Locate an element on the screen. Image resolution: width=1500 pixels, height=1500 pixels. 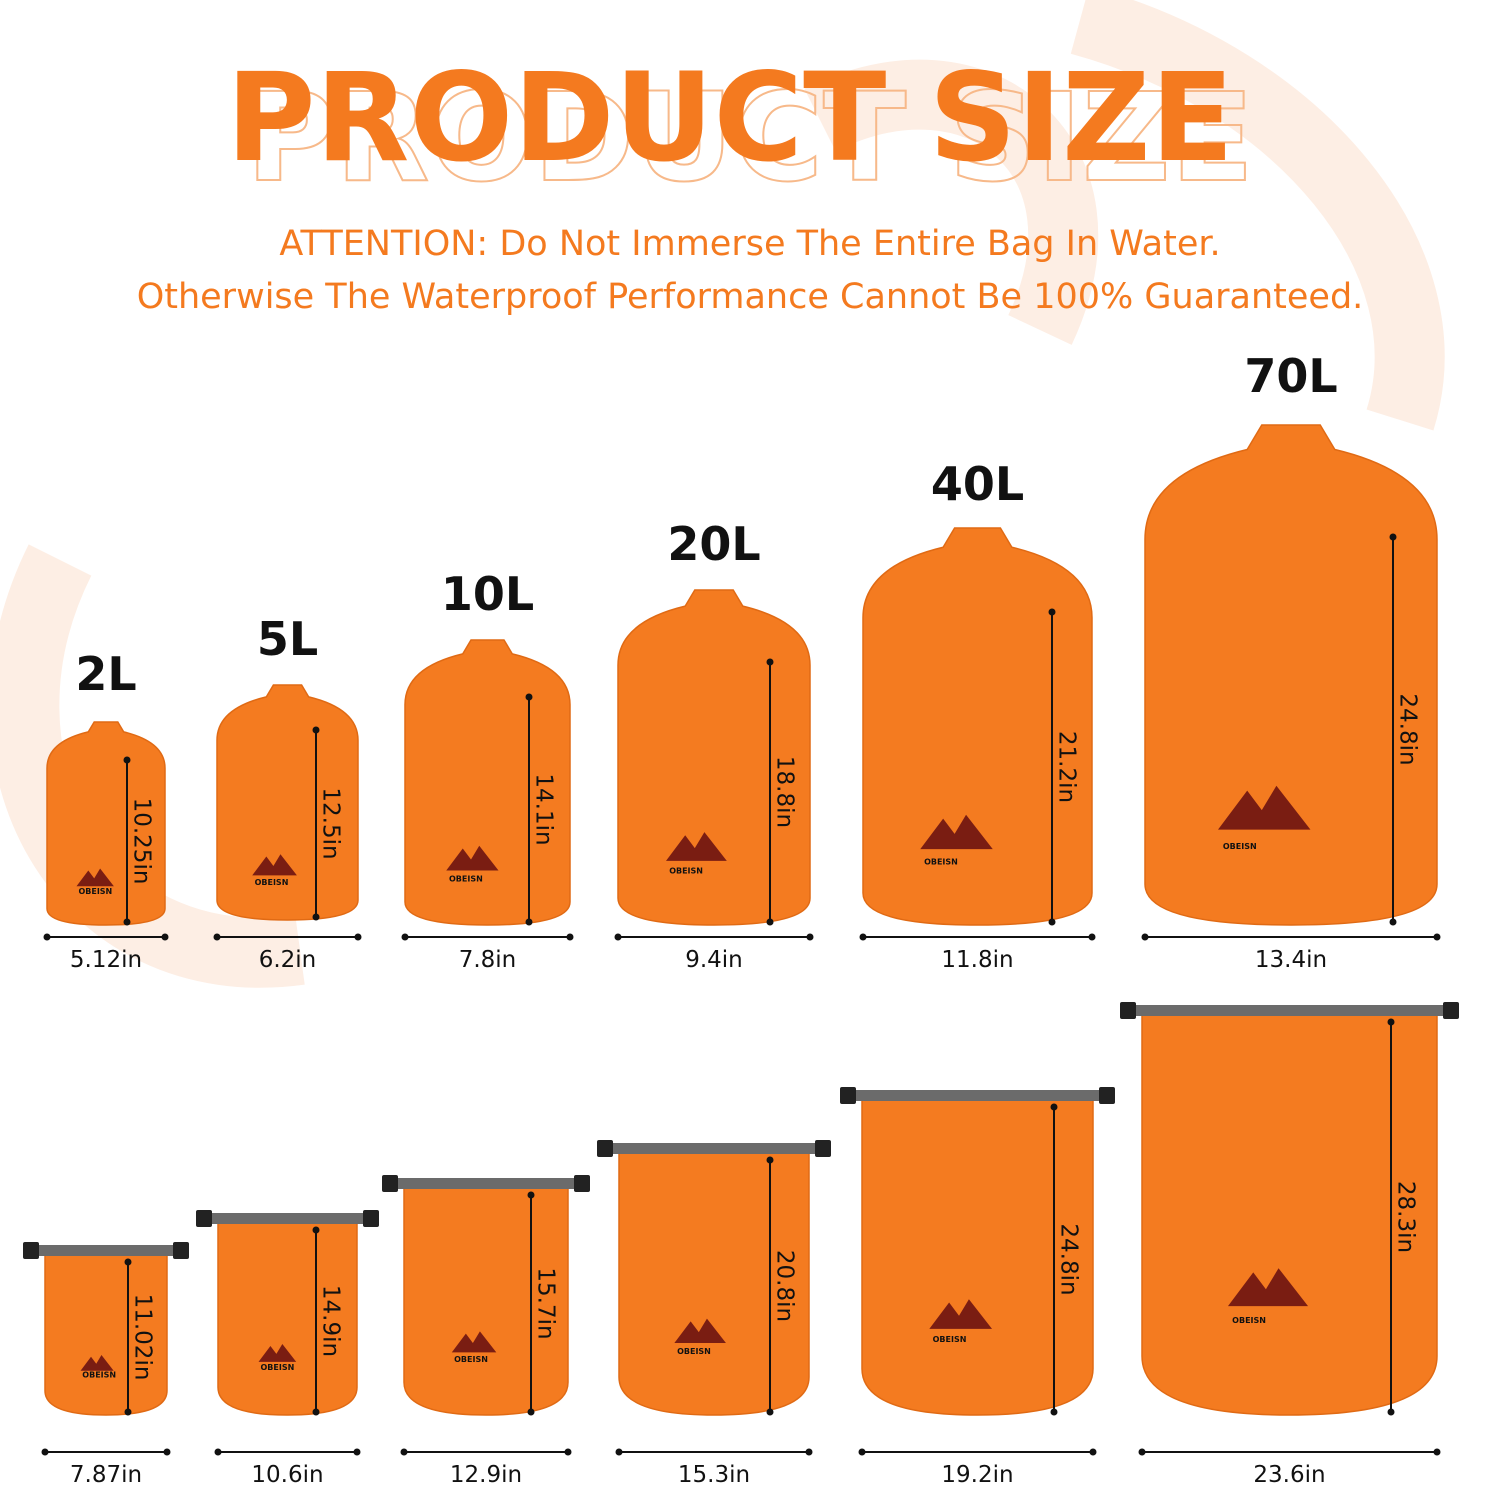
capacity-label: 40L is located at coordinates (977, 484).